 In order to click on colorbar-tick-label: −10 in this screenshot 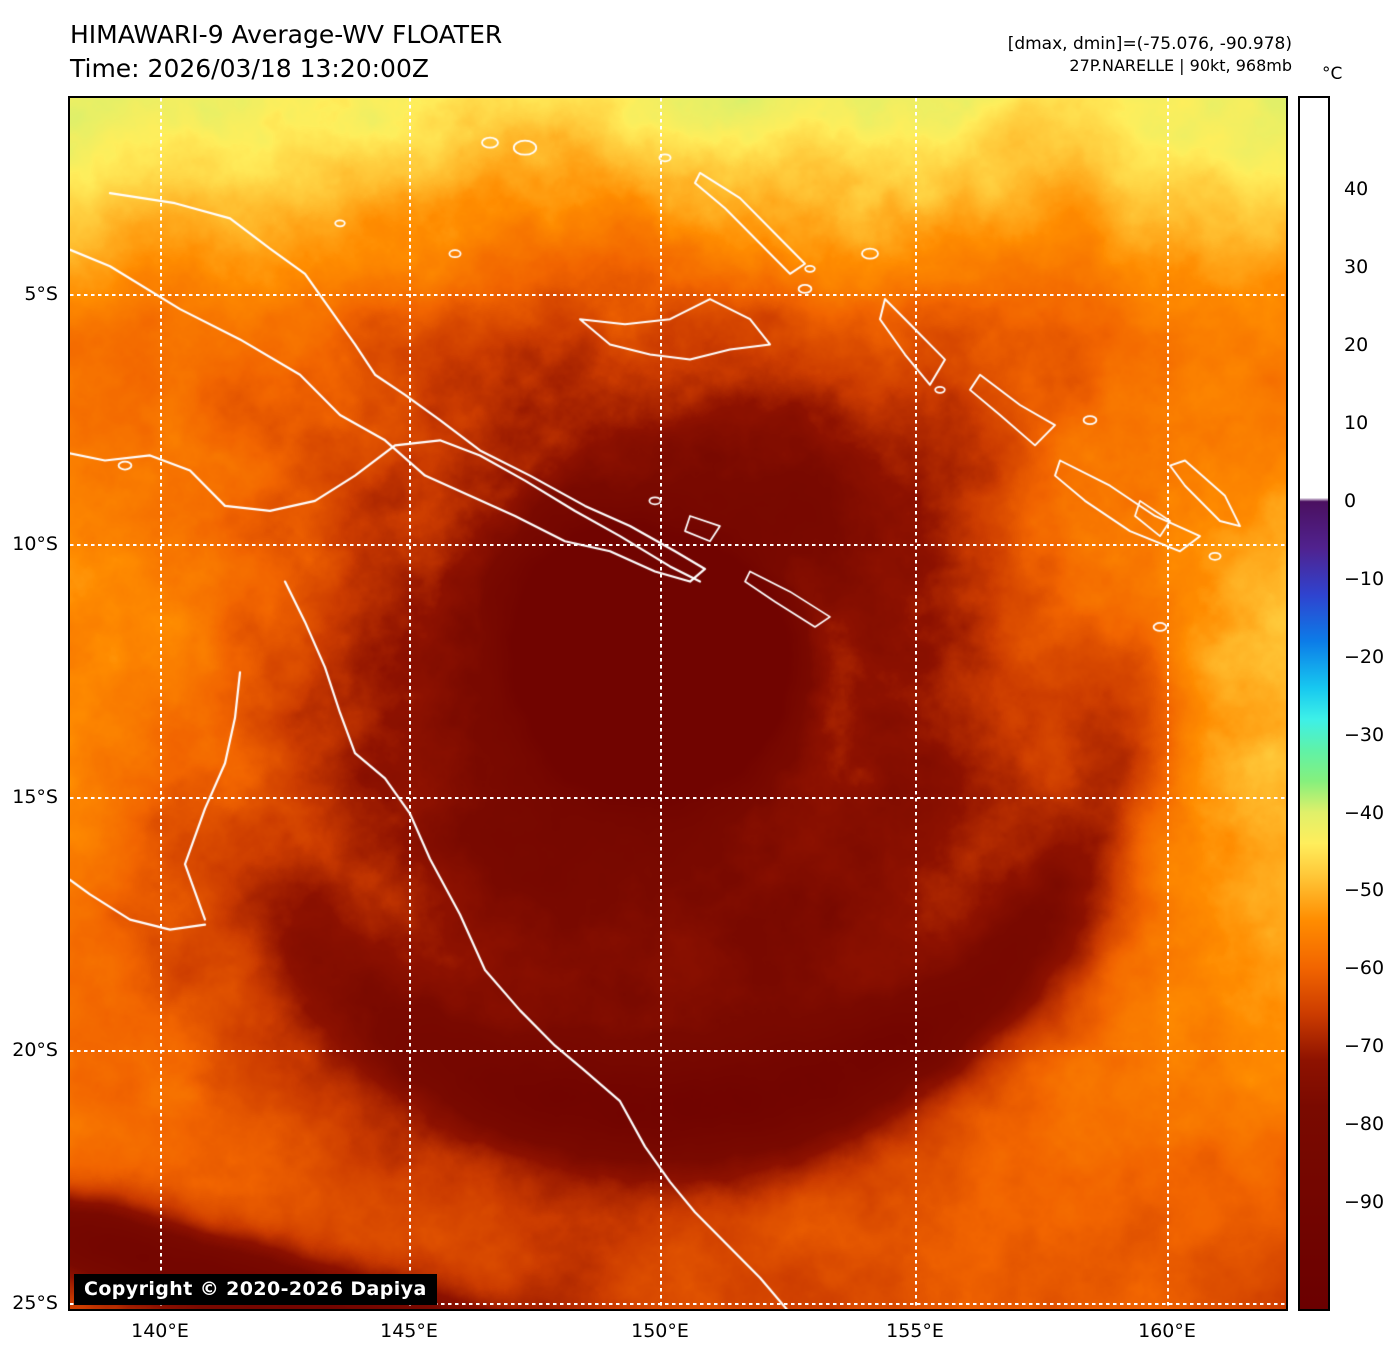, I will do `click(1364, 578)`.